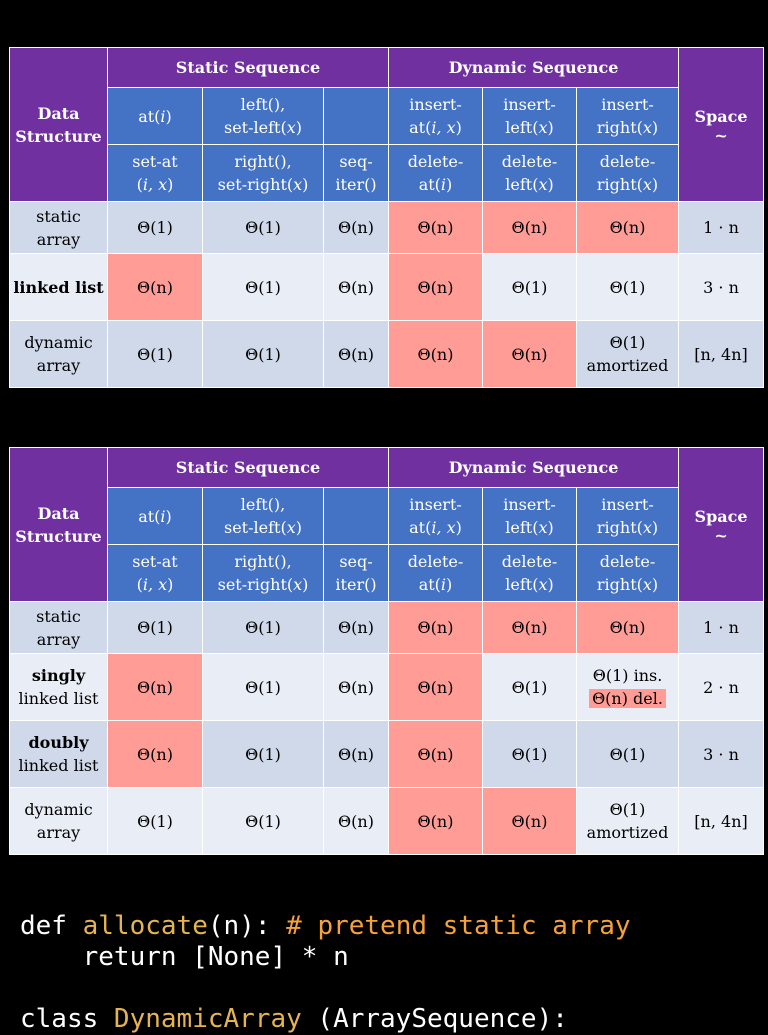  Describe the element at coordinates (145, 926) in the screenshot. I see `code-function-name: allocate` at that location.